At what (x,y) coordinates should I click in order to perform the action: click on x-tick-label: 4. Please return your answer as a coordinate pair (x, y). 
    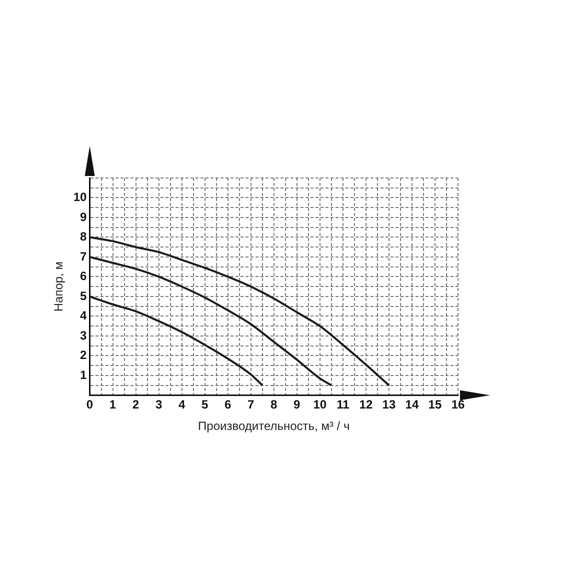
    Looking at the image, I should click on (182, 405).